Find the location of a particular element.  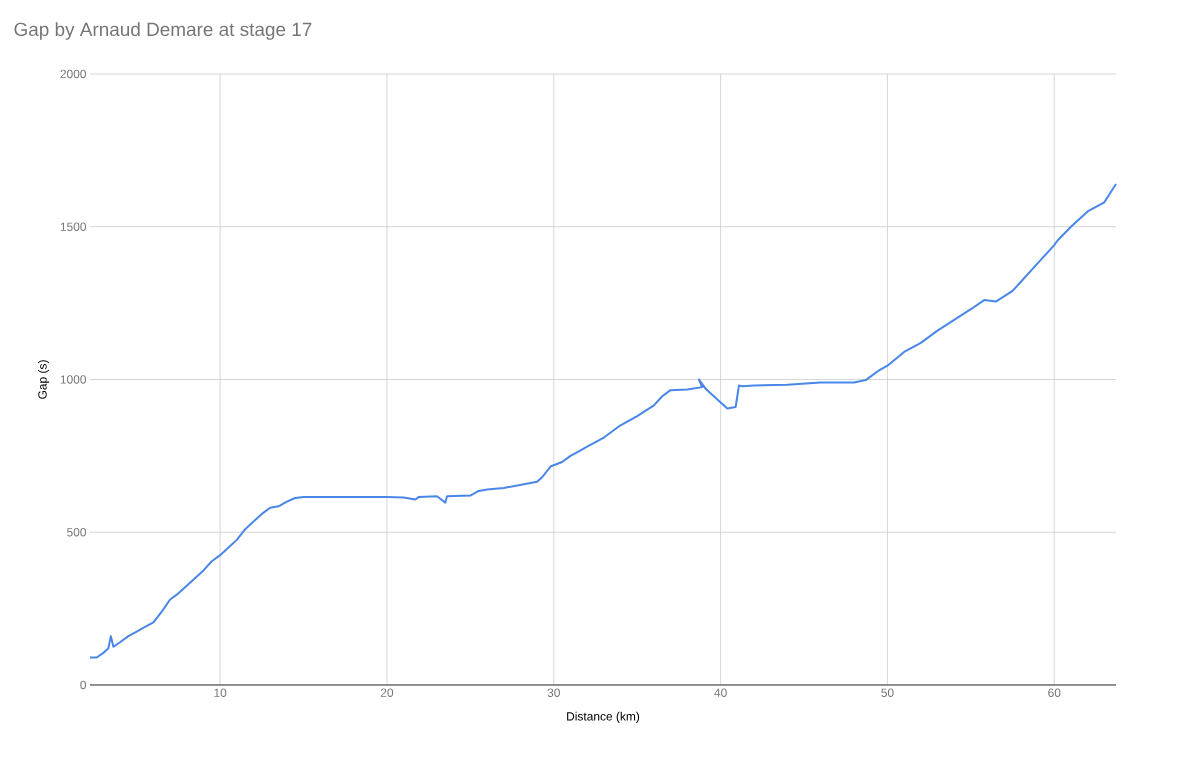

y-tick-label: 1500 is located at coordinates (73, 226).